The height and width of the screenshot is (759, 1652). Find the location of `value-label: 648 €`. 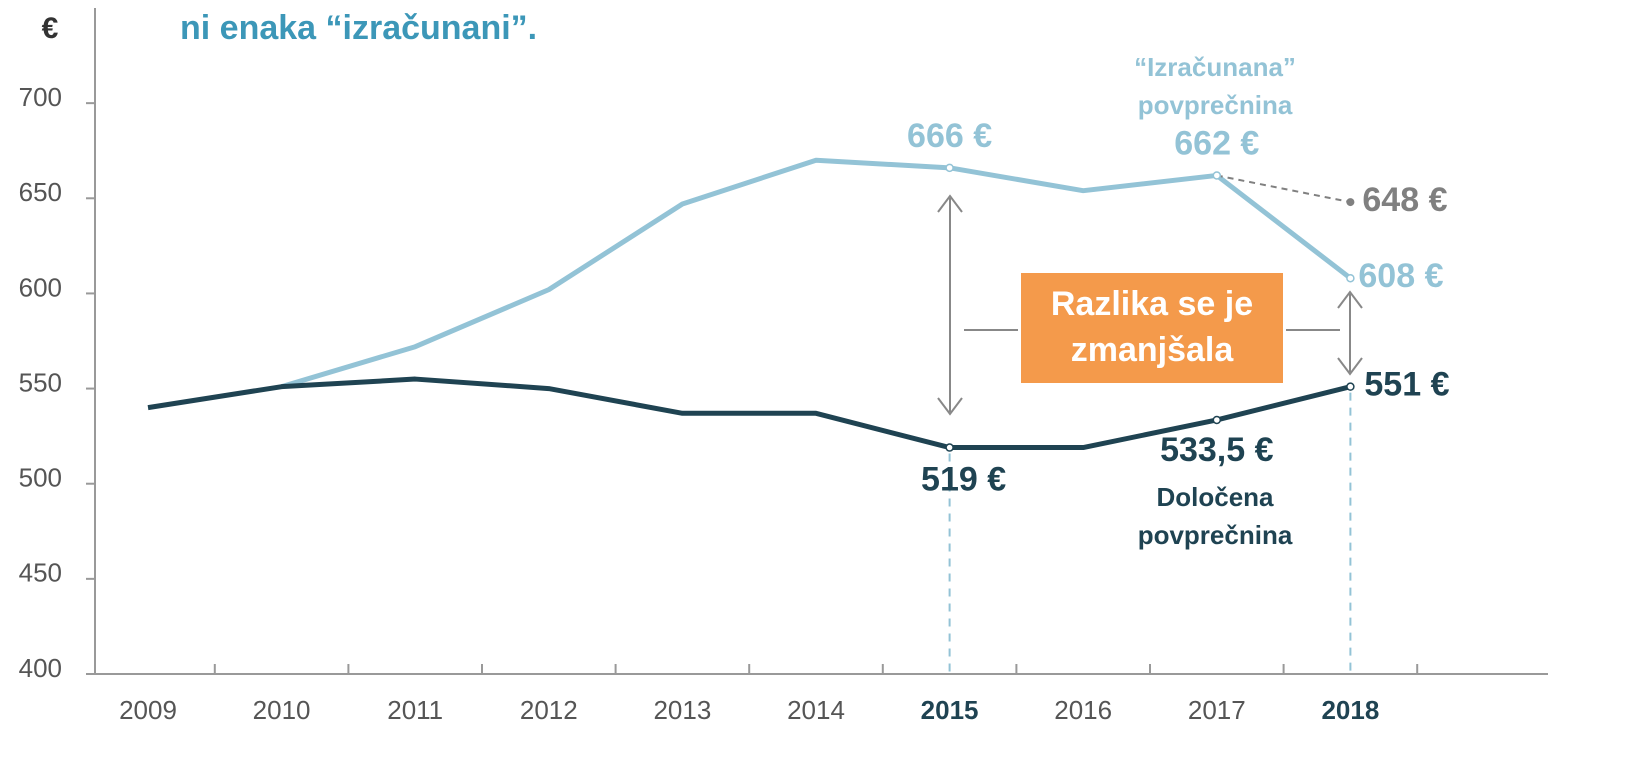

value-label: 648 € is located at coordinates (1404, 200).